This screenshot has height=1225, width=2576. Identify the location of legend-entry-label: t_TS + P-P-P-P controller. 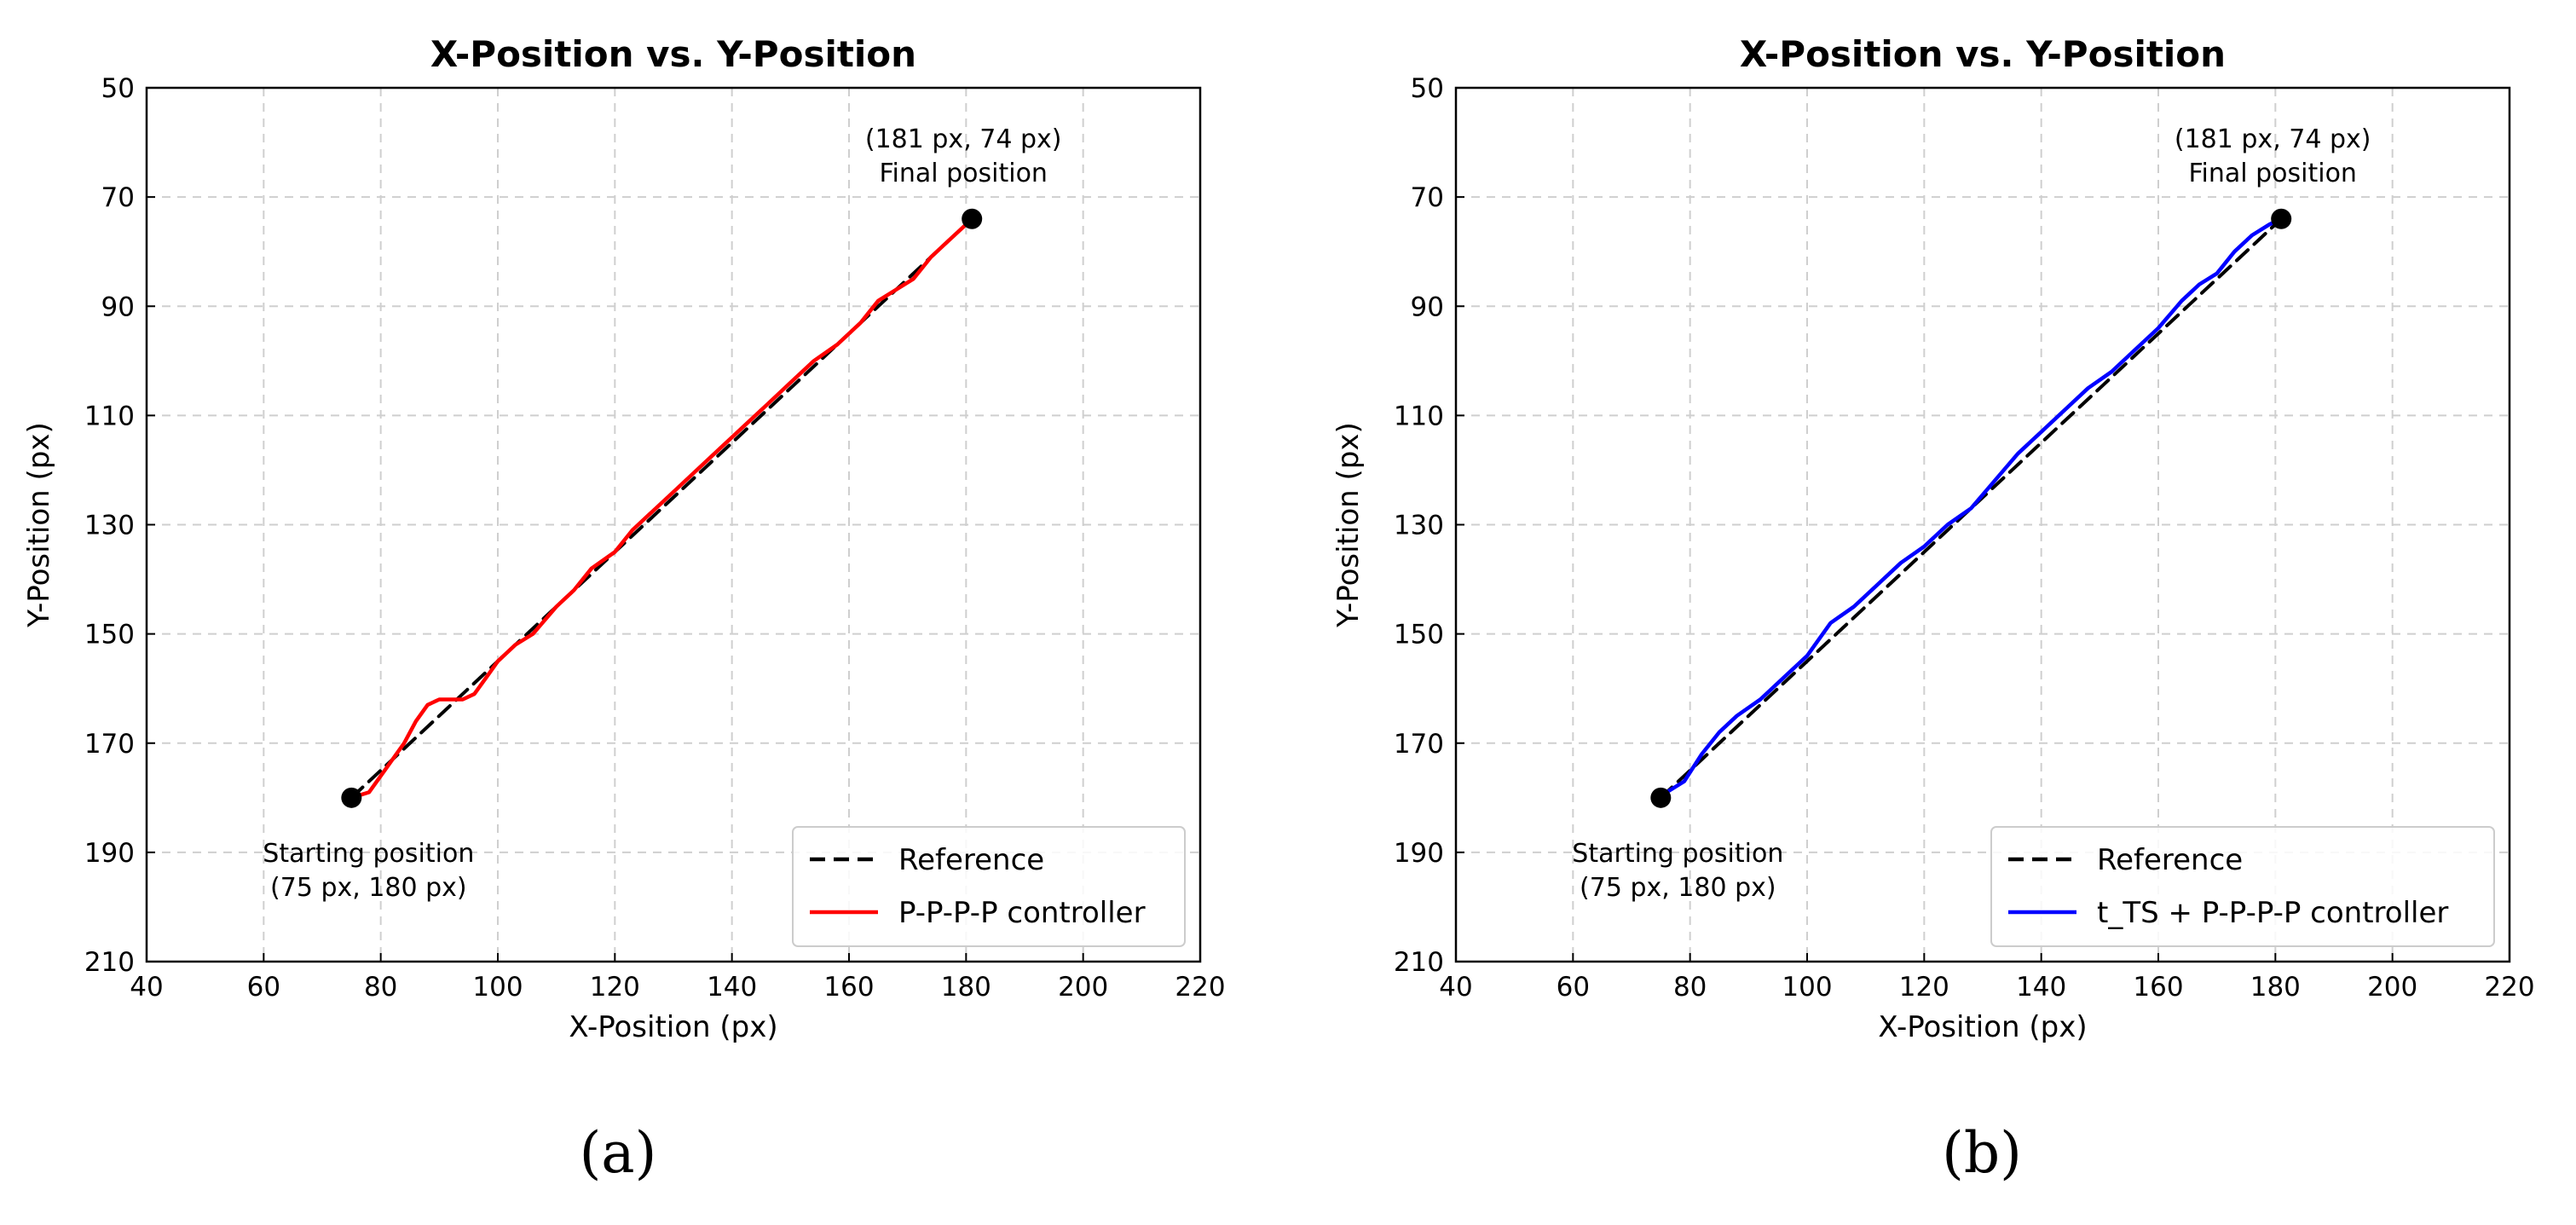
(2272, 913).